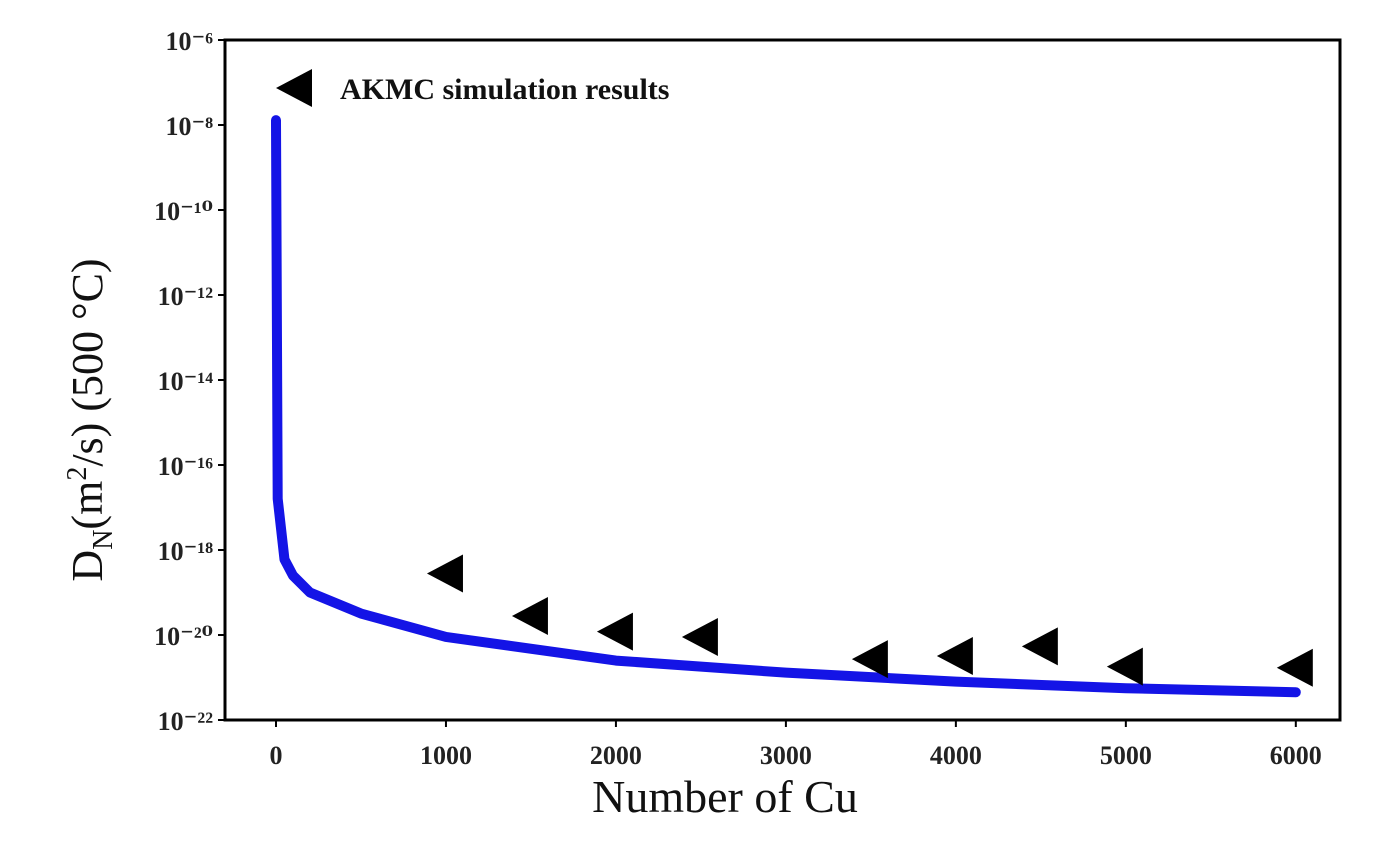 The height and width of the screenshot is (852, 1385). I want to click on y-tick-label: 10⁻¹⁸, so click(186, 551).